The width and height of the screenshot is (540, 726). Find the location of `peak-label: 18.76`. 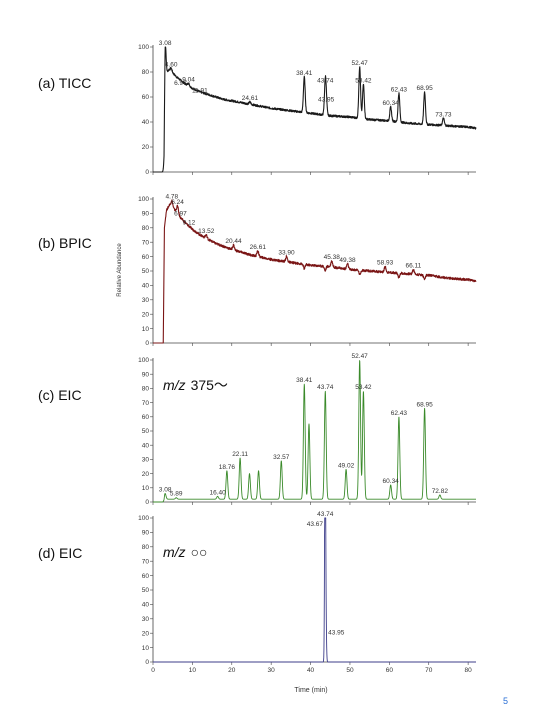

peak-label: 18.76 is located at coordinates (227, 467).